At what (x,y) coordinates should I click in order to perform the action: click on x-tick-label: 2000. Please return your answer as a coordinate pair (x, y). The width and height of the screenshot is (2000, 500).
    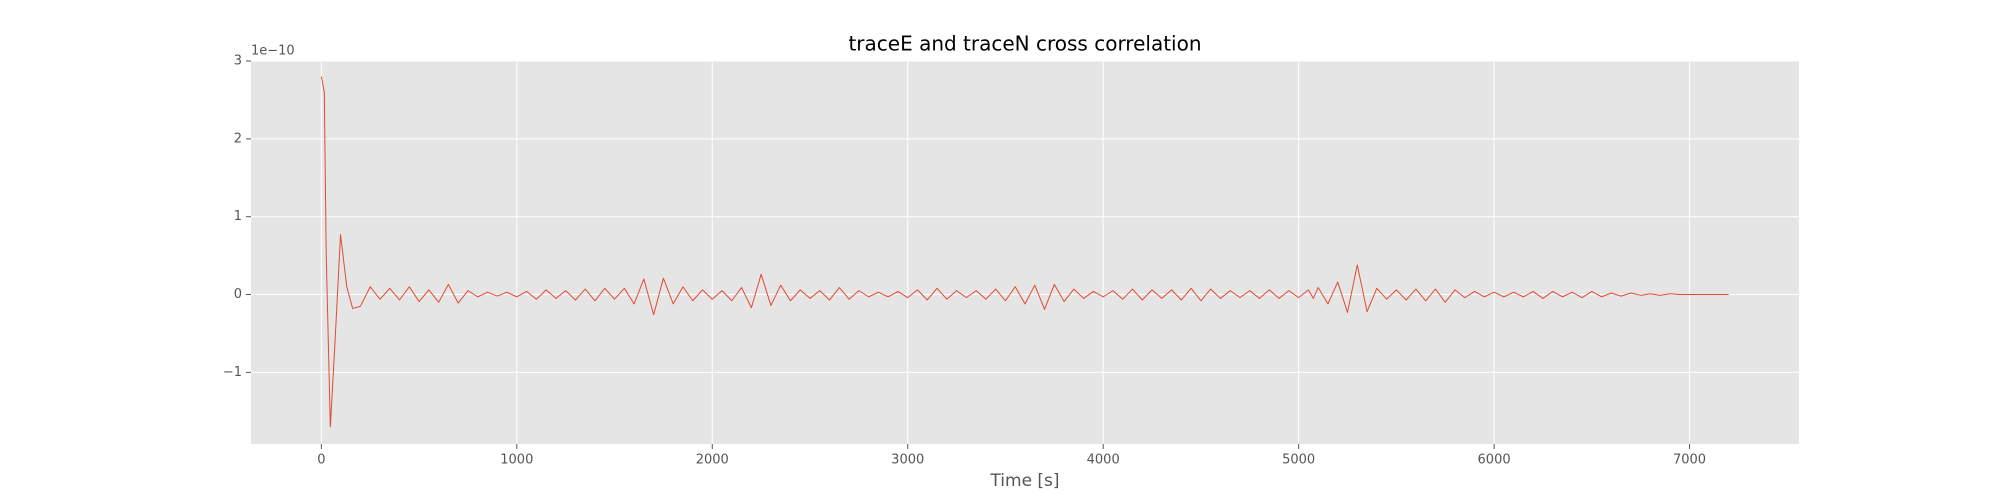
    Looking at the image, I should click on (712, 460).